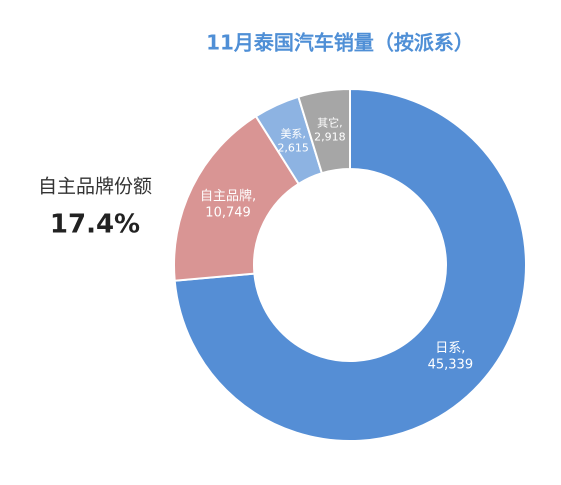  What do you see at coordinates (228, 196) in the screenshot?
I see `slice-category-label: 自主品牌,` at bounding box center [228, 196].